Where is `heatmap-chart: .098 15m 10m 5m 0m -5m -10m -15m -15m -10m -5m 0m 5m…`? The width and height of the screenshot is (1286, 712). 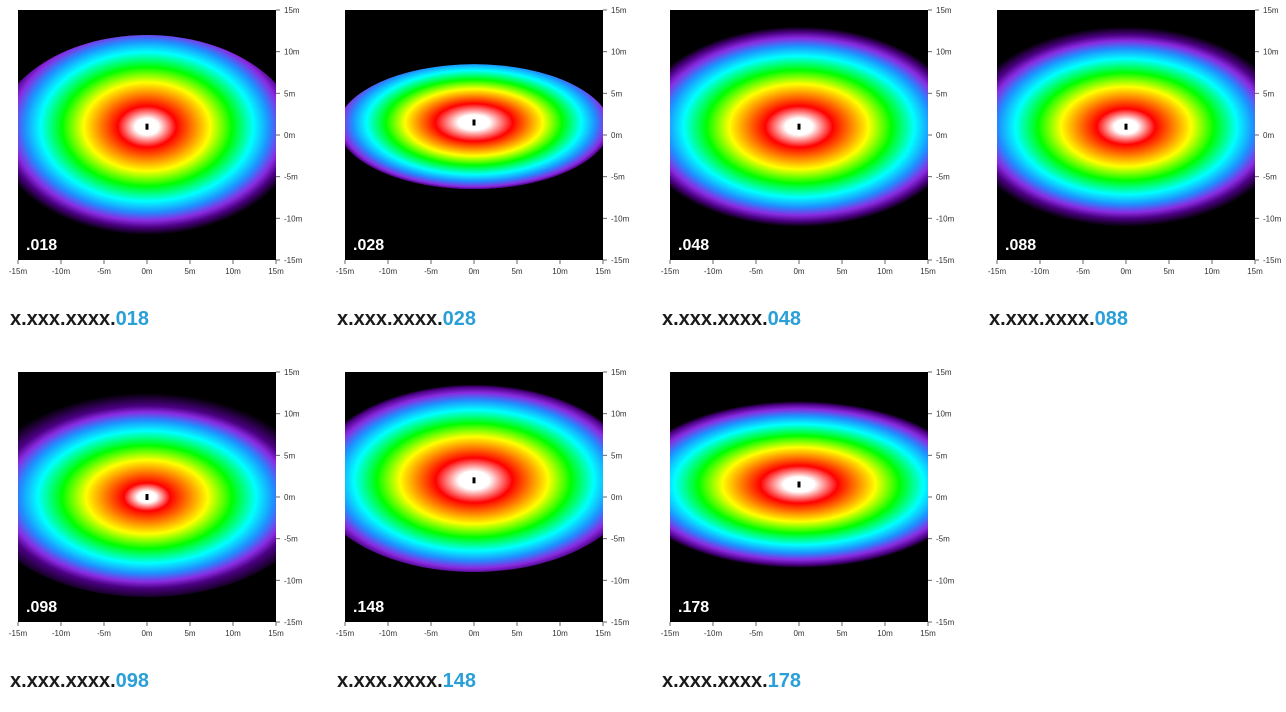
heatmap-chart: .098 15m 10m 5m 0m -5m -10m -15m -15m -10m -5m 0m 5m… is located at coordinates (156, 503).